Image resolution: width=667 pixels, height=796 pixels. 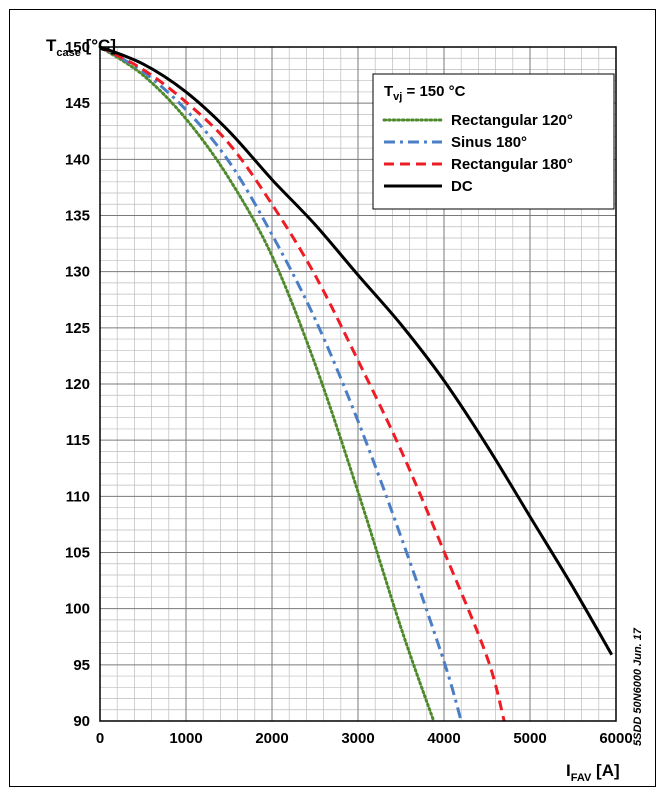 I want to click on legend-label-dc: DC, so click(x=462, y=186).